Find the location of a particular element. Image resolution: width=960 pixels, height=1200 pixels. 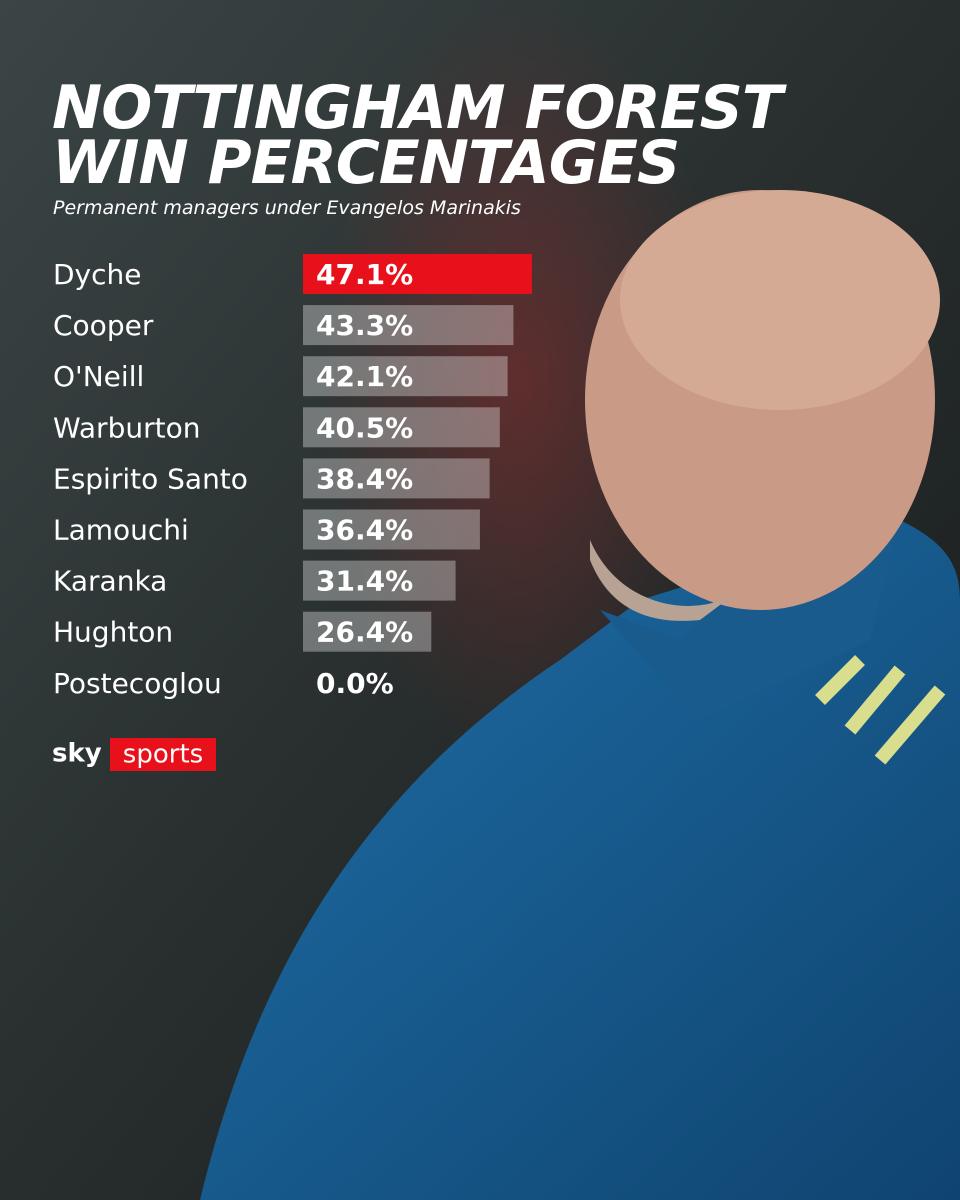

bar-label: 36.4% is located at coordinates (364, 530).